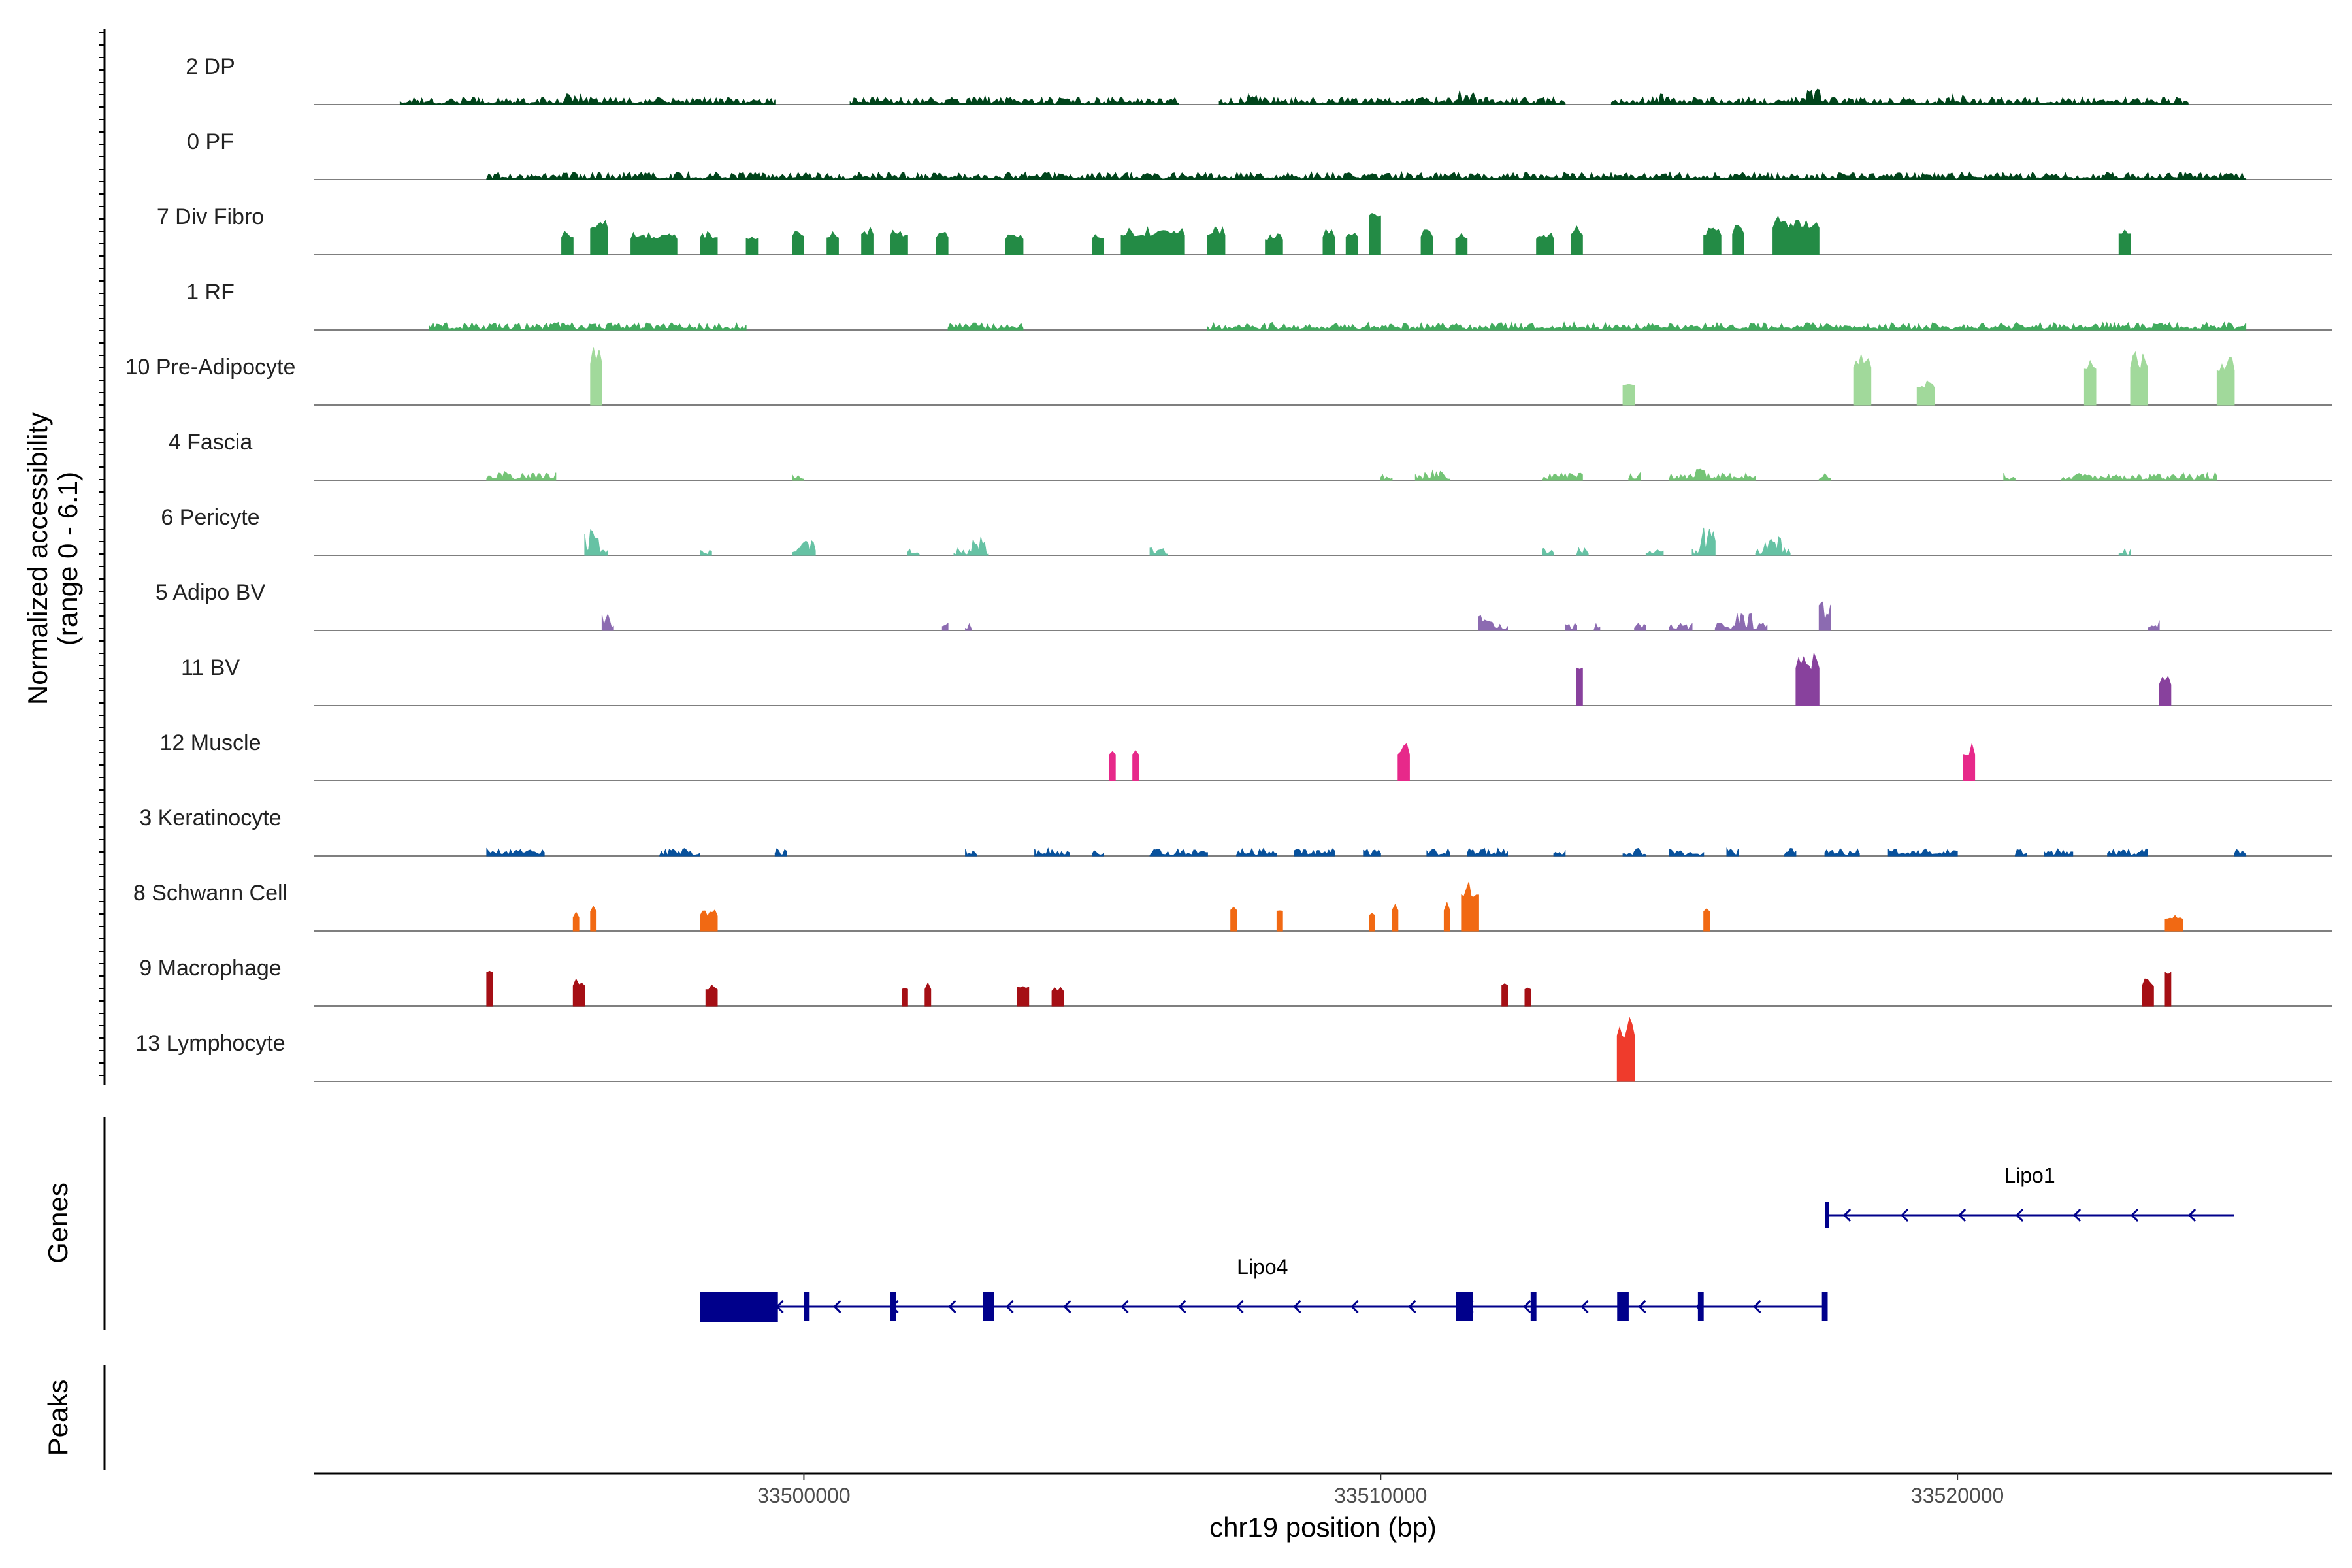  Describe the element at coordinates (211, 442) in the screenshot. I see `track-label-4-fascia: 4 Fascia` at that location.